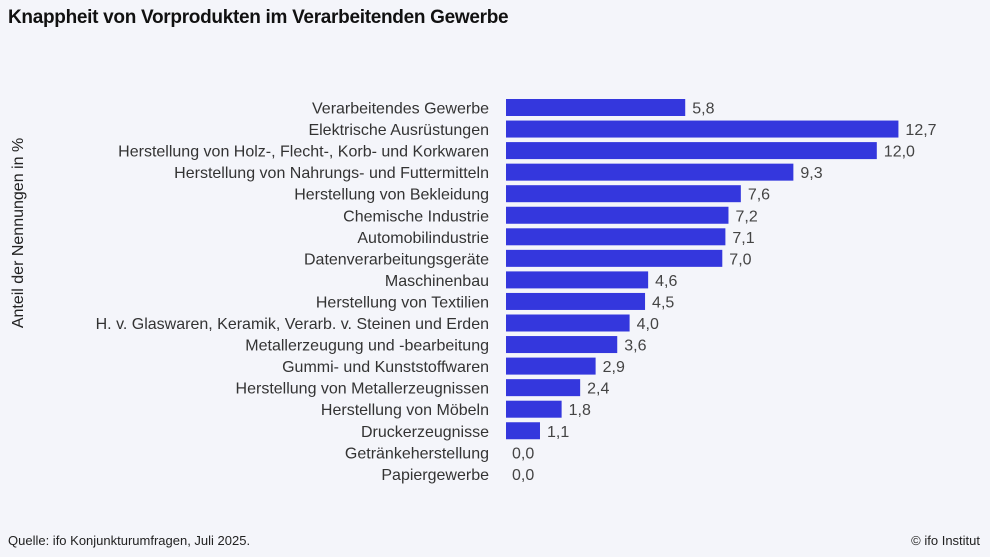 This screenshot has width=990, height=557. What do you see at coordinates (811, 173) in the screenshot?
I see `data-label: 9,3` at bounding box center [811, 173].